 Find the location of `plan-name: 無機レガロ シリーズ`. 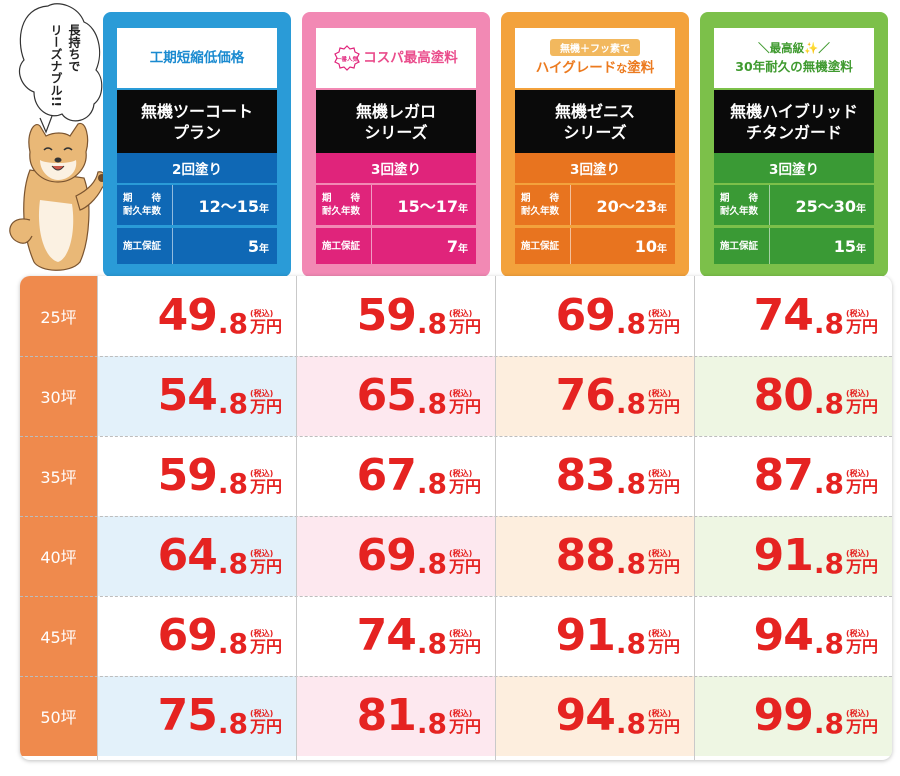

plan-name: 無機レガロ シリーズ is located at coordinates (396, 122).